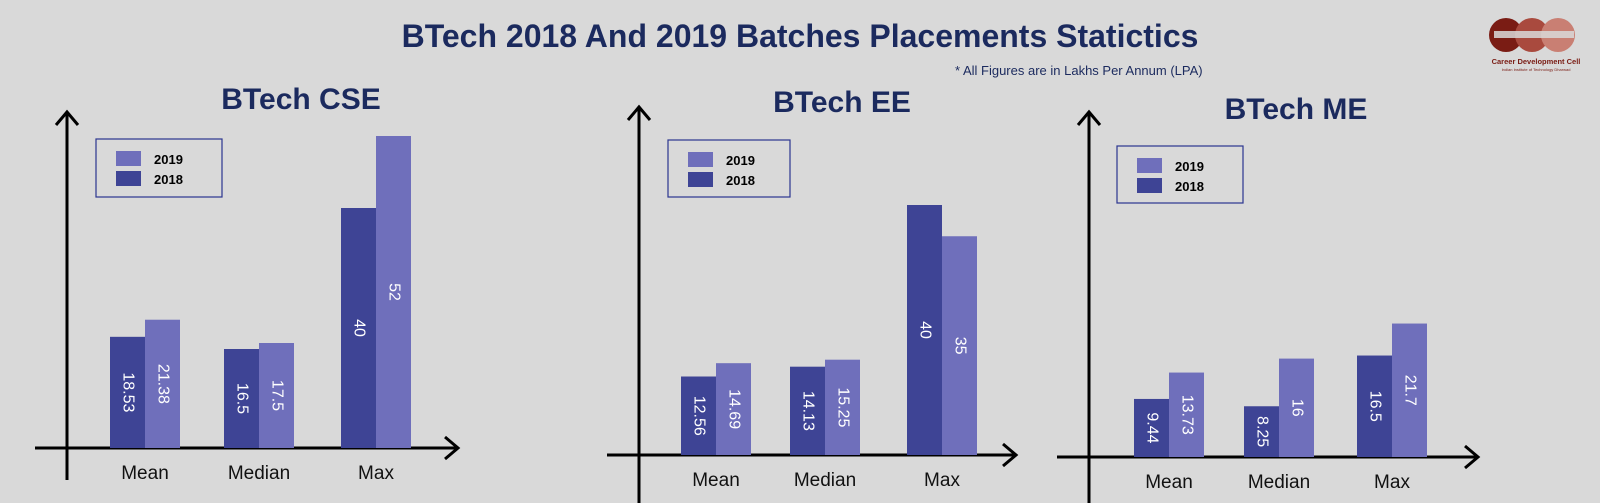 The width and height of the screenshot is (1600, 503). I want to click on data-label-2019: 17.5, so click(276, 395).